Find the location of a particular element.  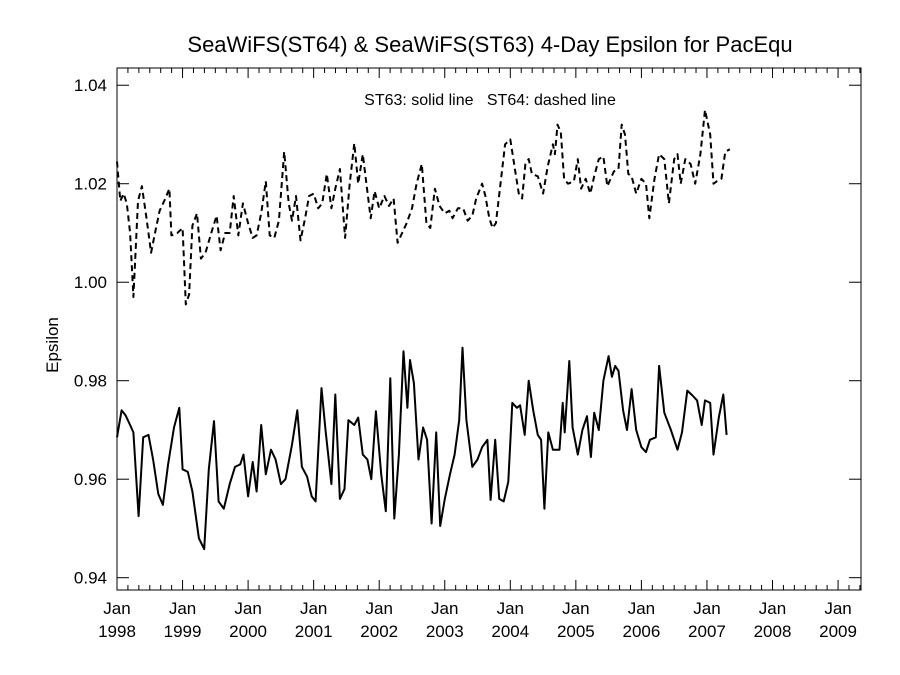

x-tick-year: 2000 is located at coordinates (248, 631).